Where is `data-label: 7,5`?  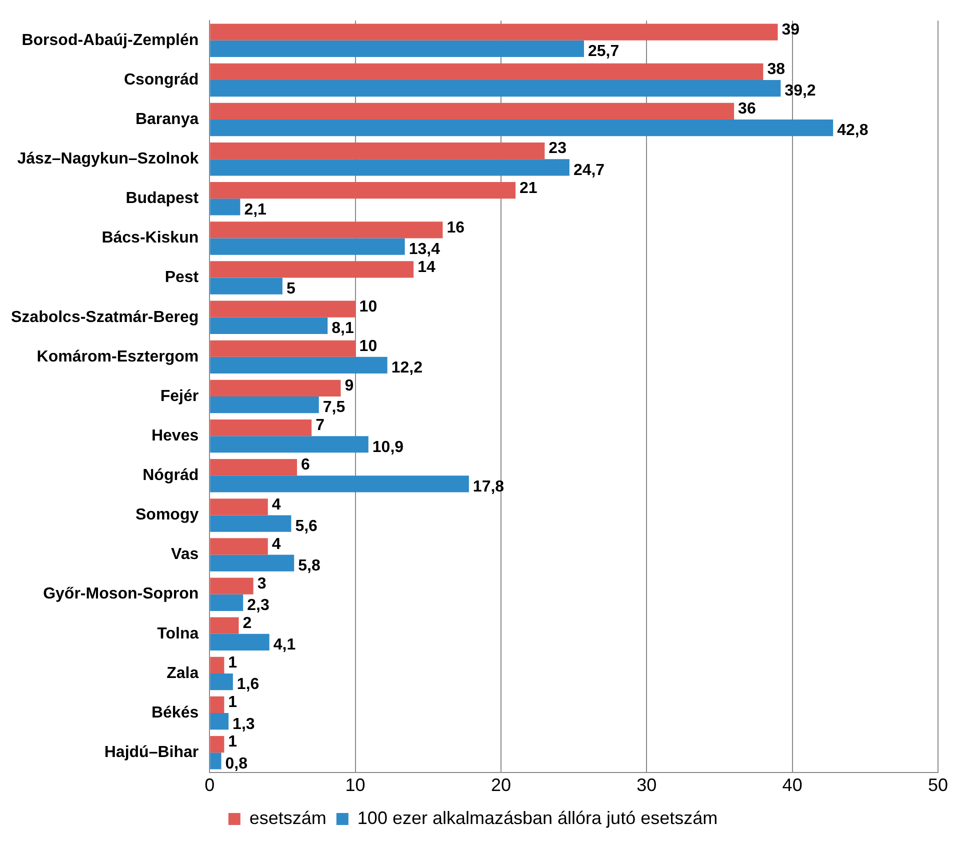
data-label: 7,5 is located at coordinates (334, 407).